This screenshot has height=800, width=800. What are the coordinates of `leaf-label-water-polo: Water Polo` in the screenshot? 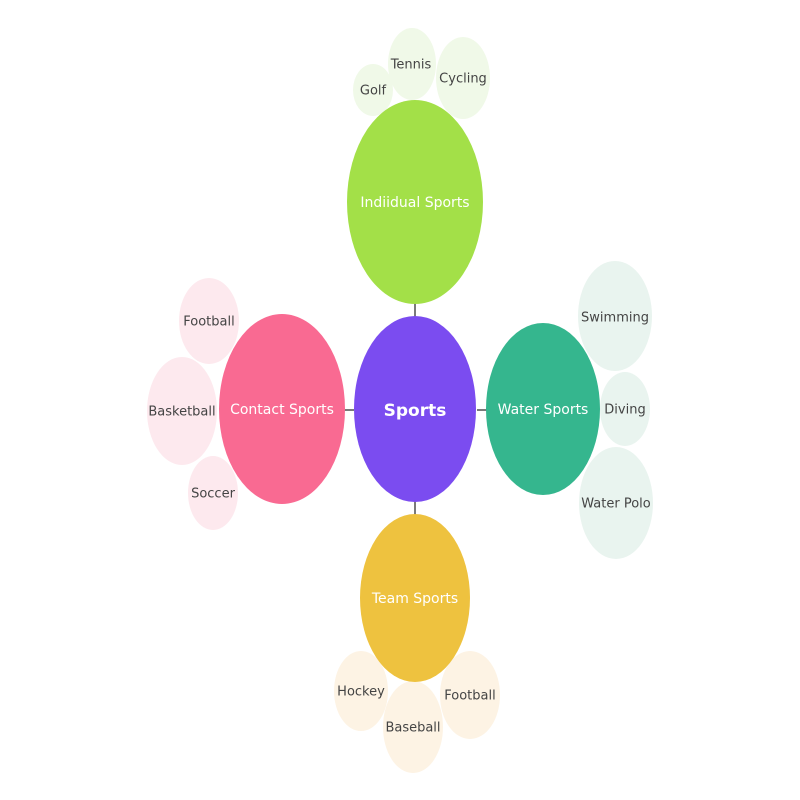 It's located at (616, 504).